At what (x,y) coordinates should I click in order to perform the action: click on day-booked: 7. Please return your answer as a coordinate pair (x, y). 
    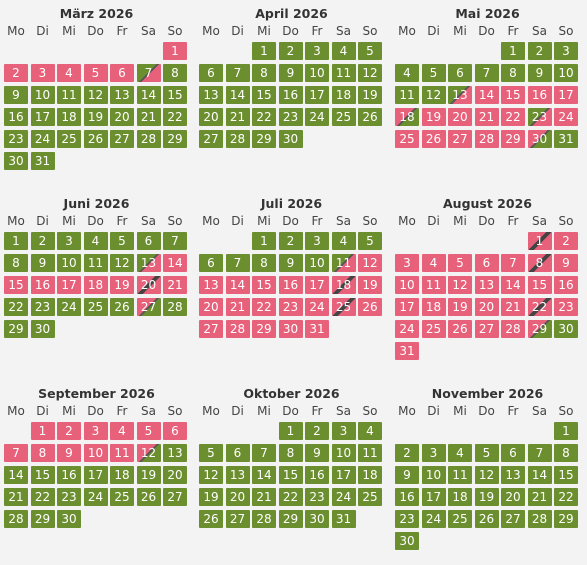
    Looking at the image, I should click on (513, 263).